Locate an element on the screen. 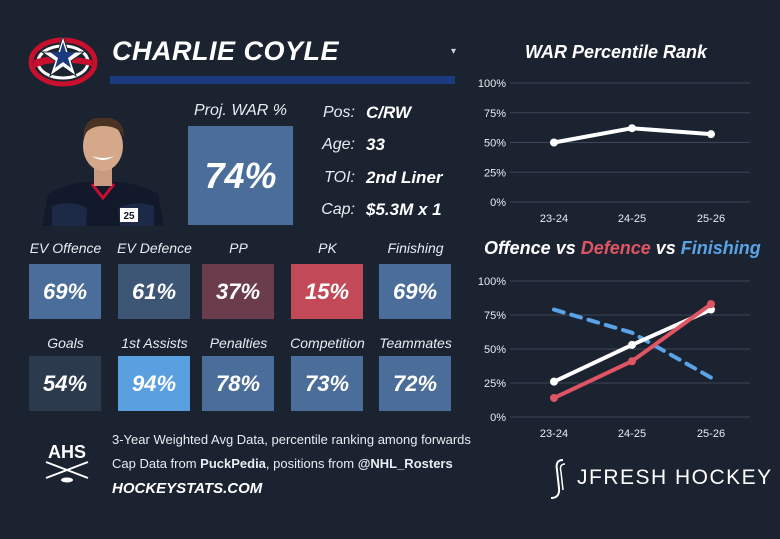 Image resolution: width=780 pixels, height=539 pixels. stat-box-penalties: 78% is located at coordinates (238, 383).